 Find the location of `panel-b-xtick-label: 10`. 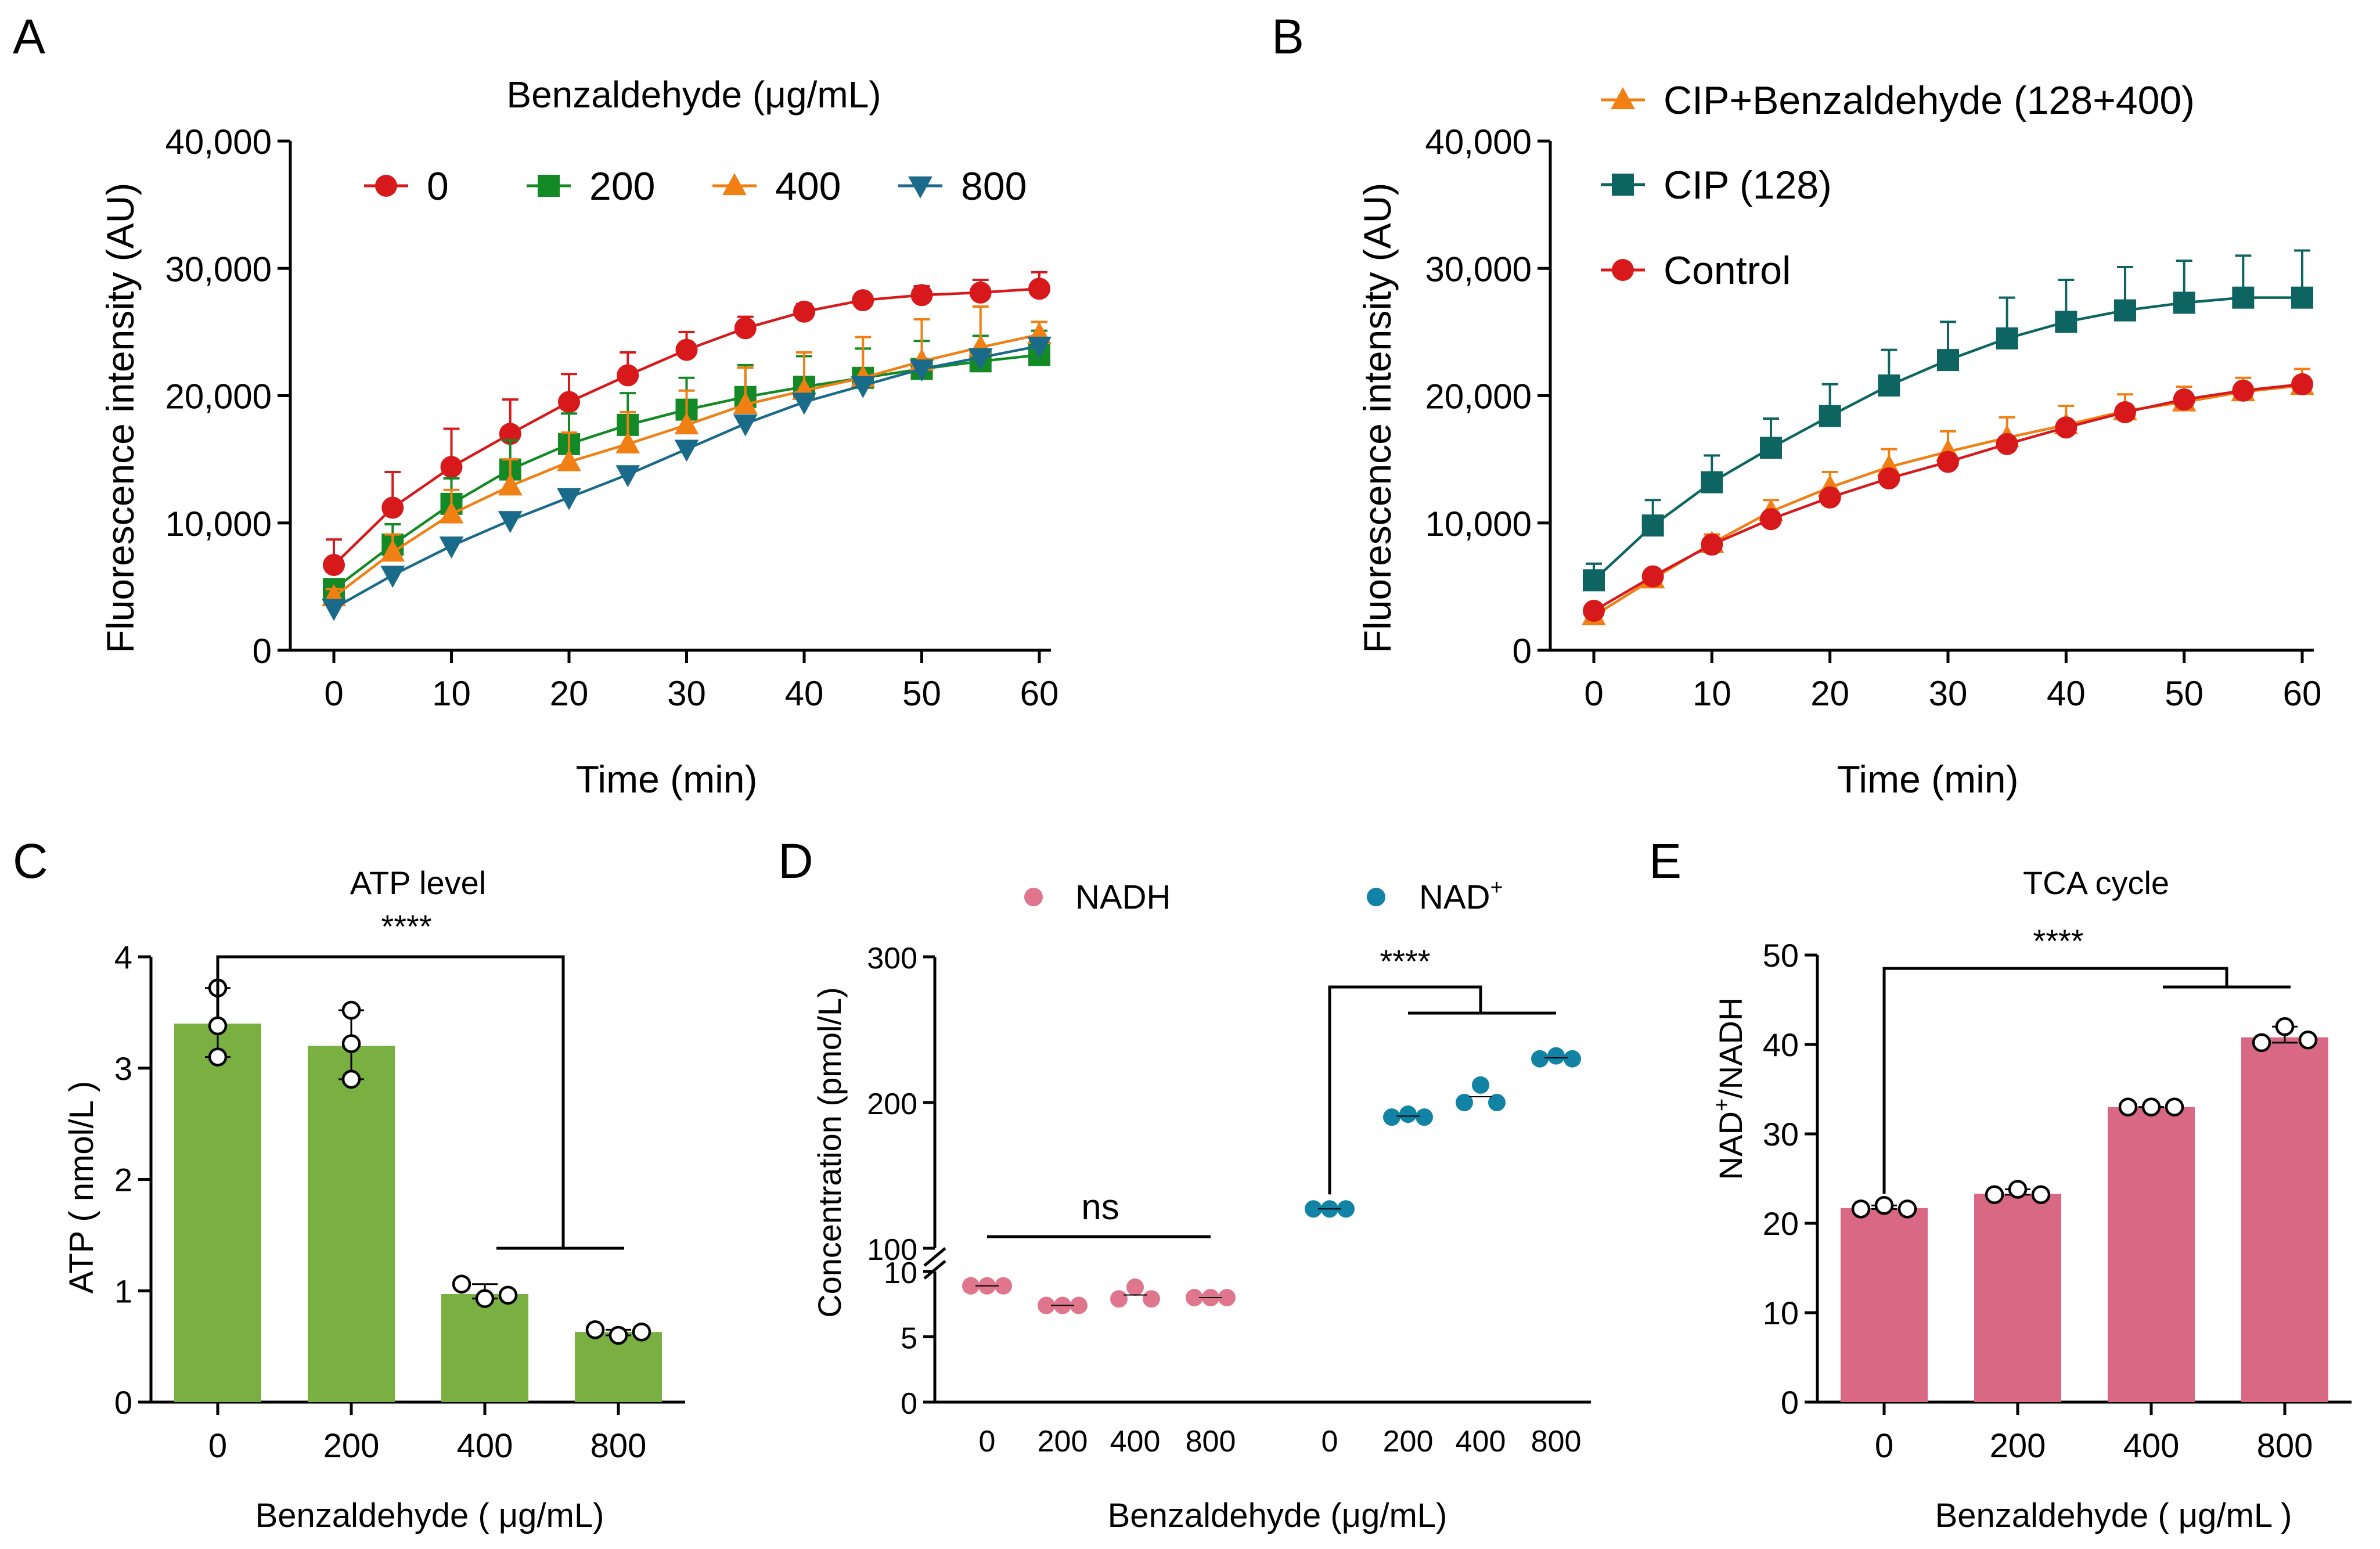

panel-b-xtick-label: 10 is located at coordinates (1712, 693).